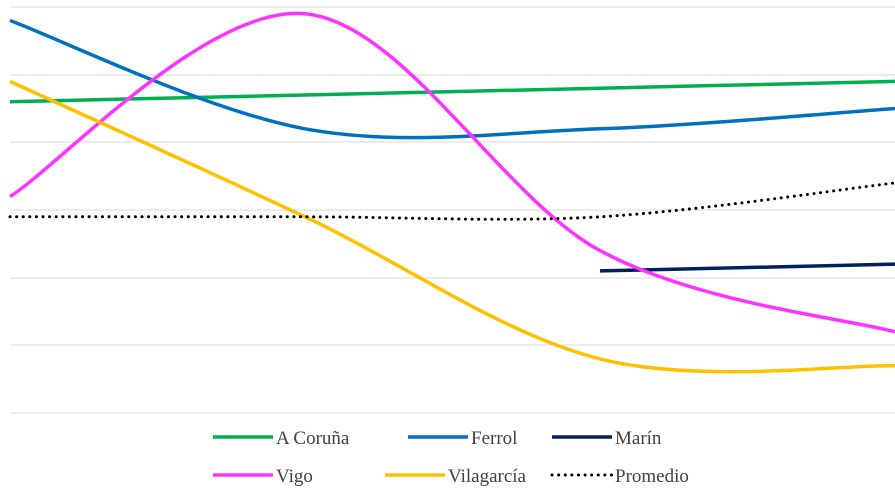  What do you see at coordinates (652, 476) in the screenshot?
I see `legend-label: Promedio` at bounding box center [652, 476].